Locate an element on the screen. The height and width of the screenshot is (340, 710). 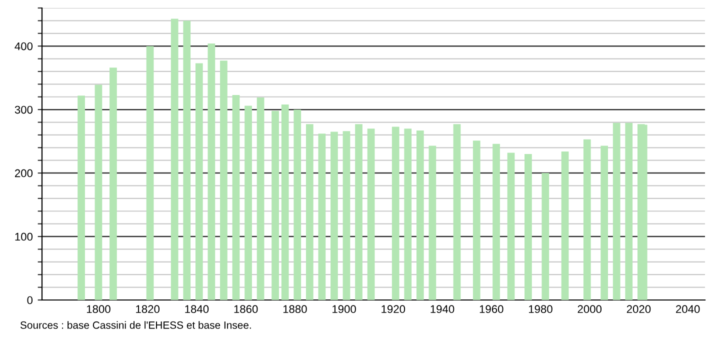
x-tick-label: 1800 is located at coordinates (98, 309).